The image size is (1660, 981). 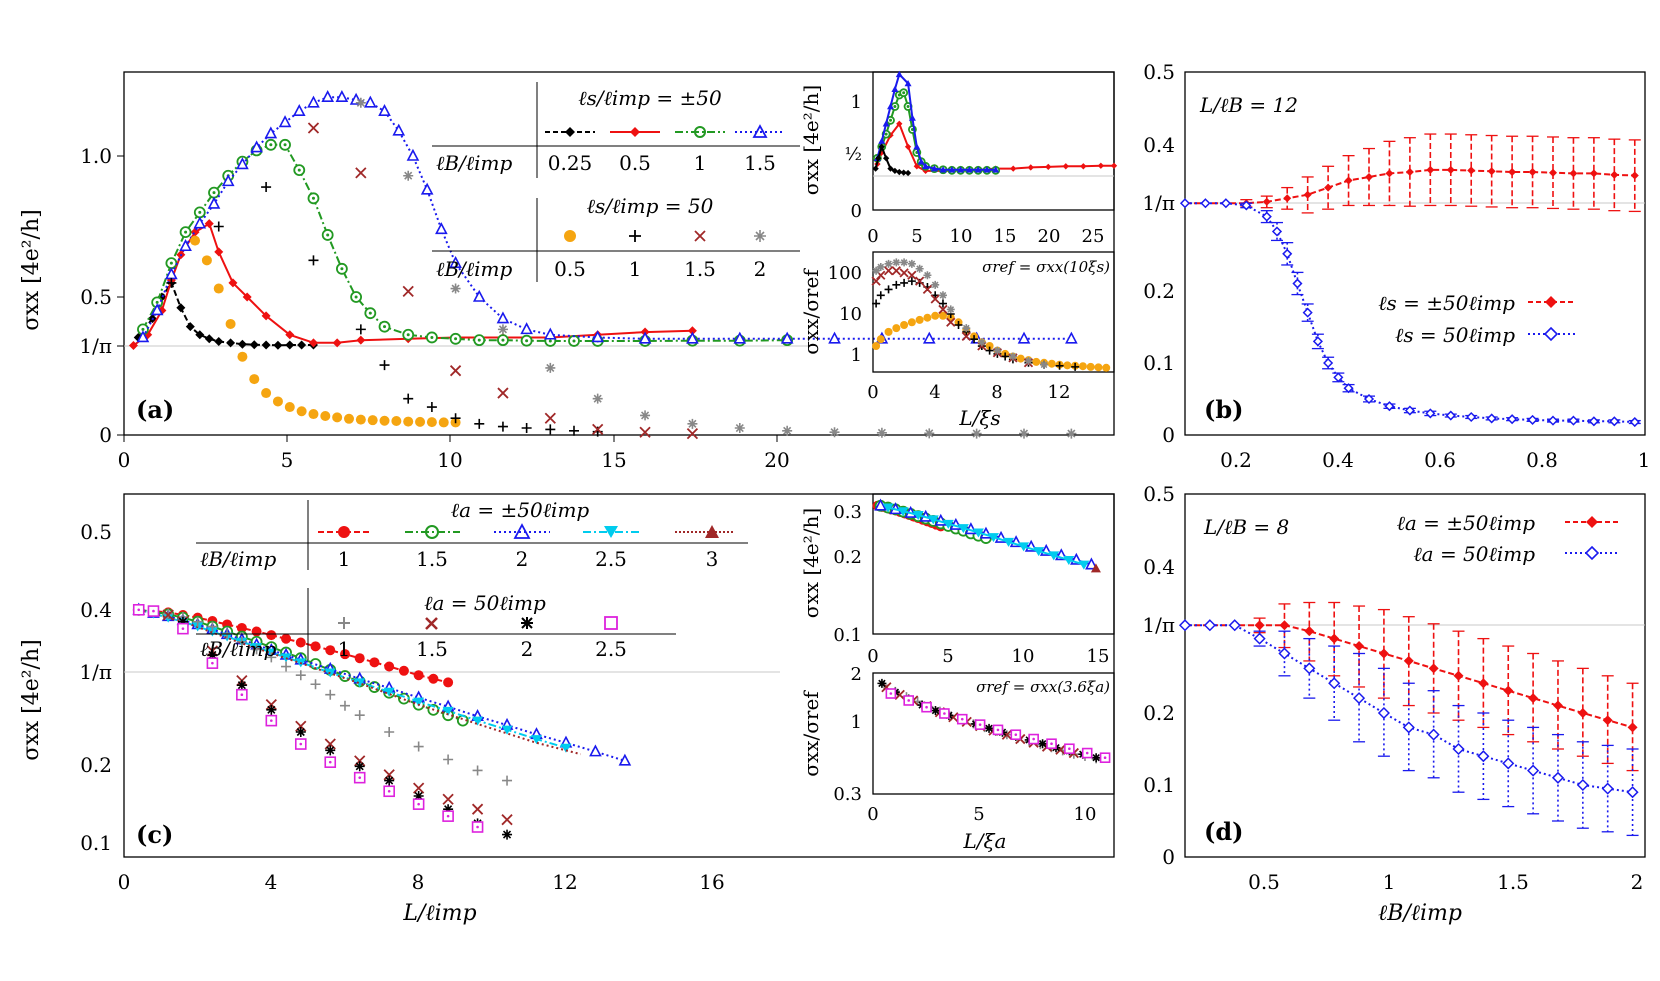 What do you see at coordinates (31, 269) in the screenshot?
I see `panel-a-ylabel: σxx [4e²/h]` at bounding box center [31, 269].